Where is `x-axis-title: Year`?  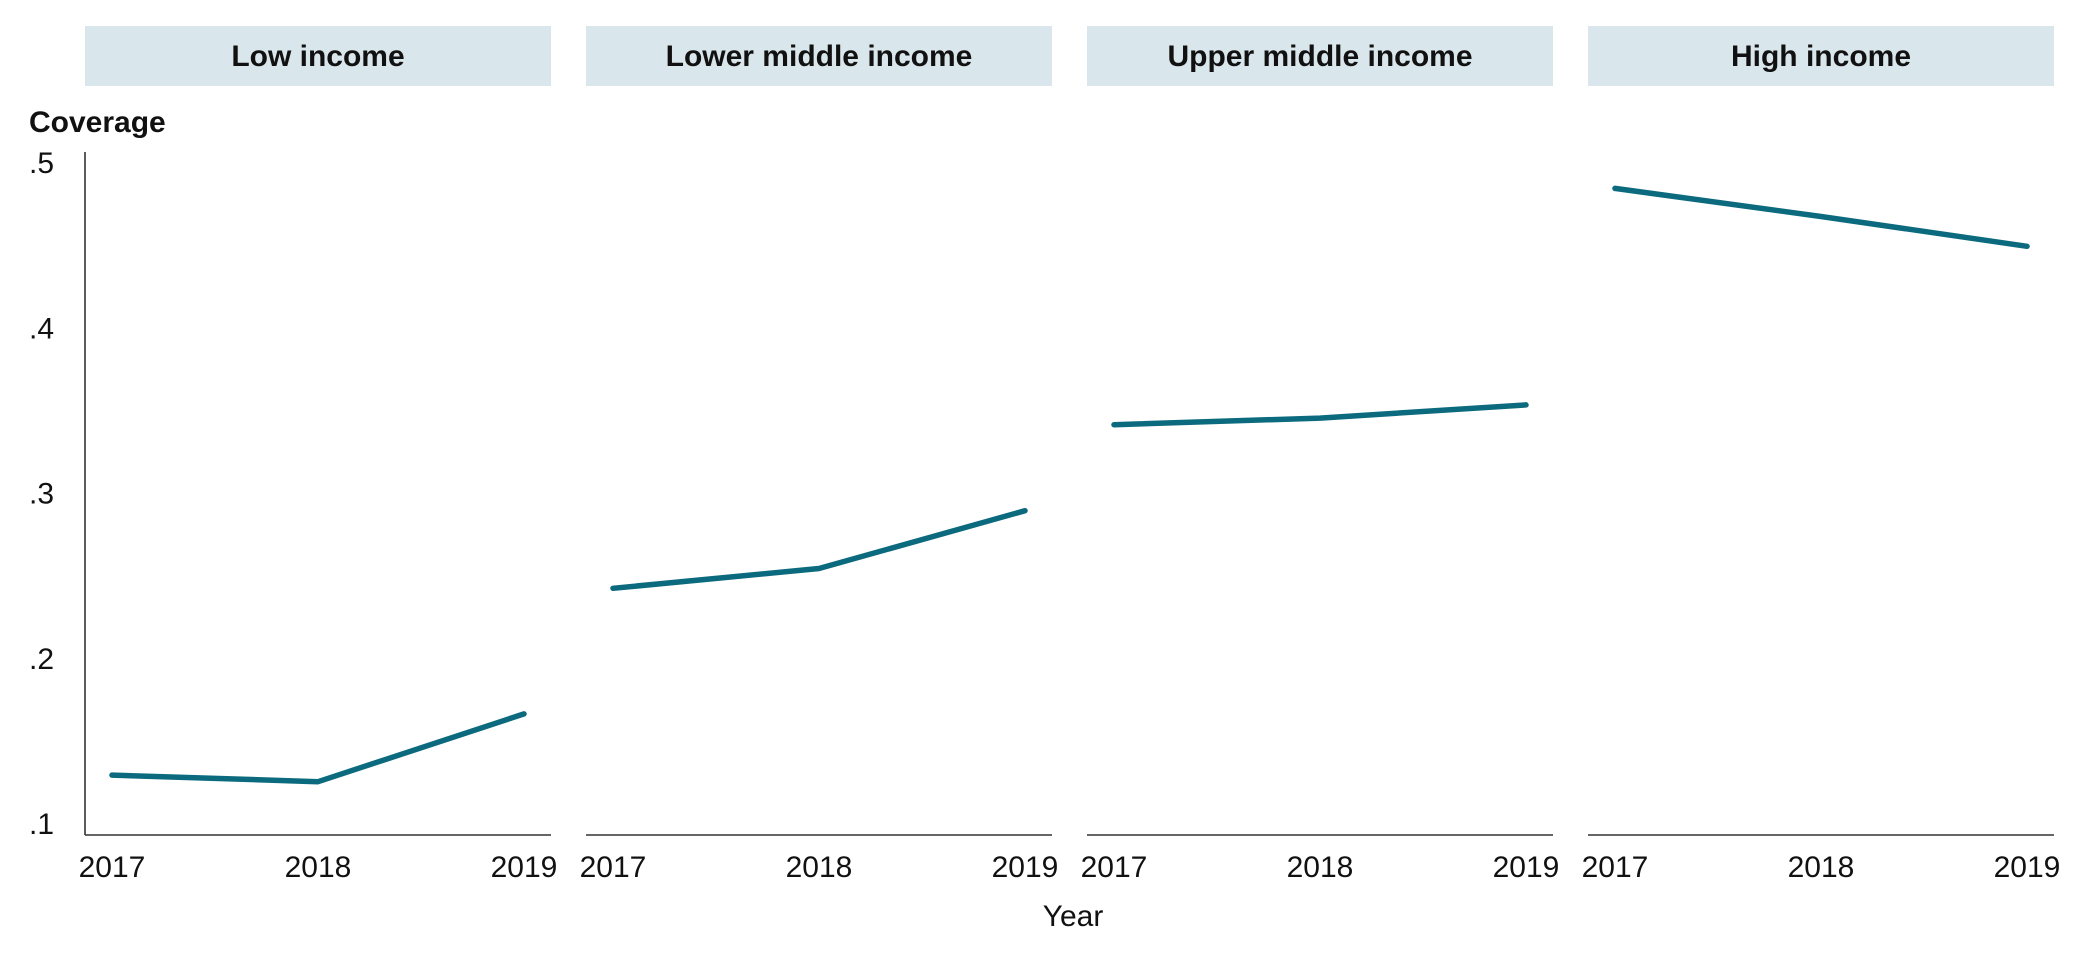 x-axis-title: Year is located at coordinates (1073, 916).